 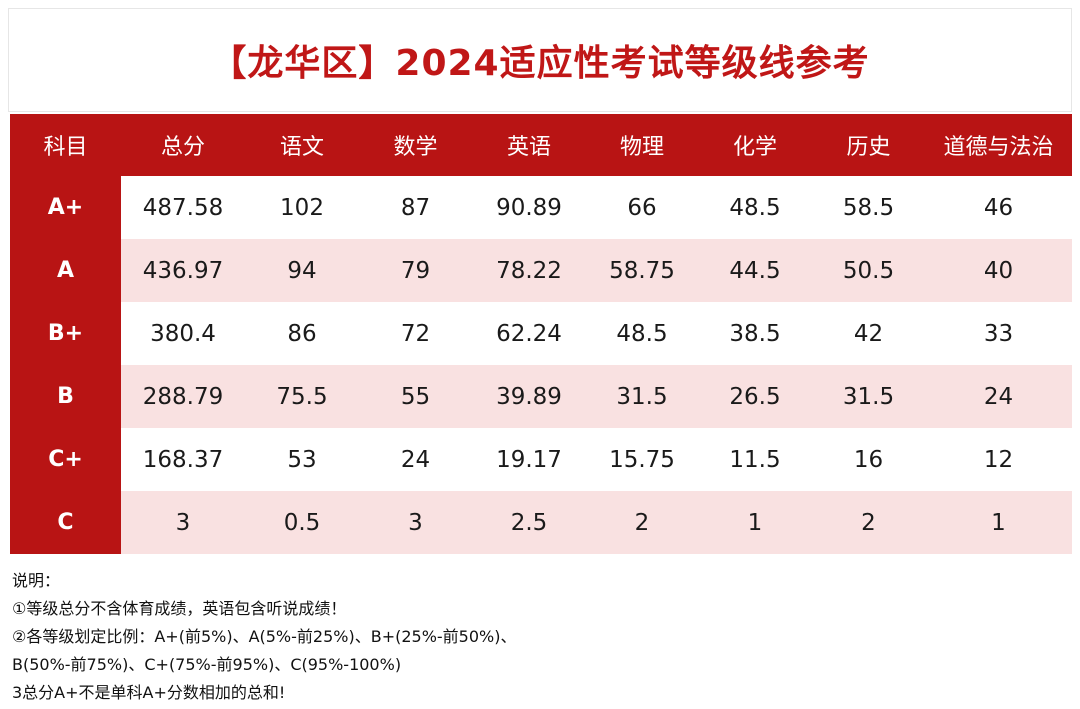 What do you see at coordinates (529, 207) in the screenshot?
I see `table-cell: 90.89` at bounding box center [529, 207].